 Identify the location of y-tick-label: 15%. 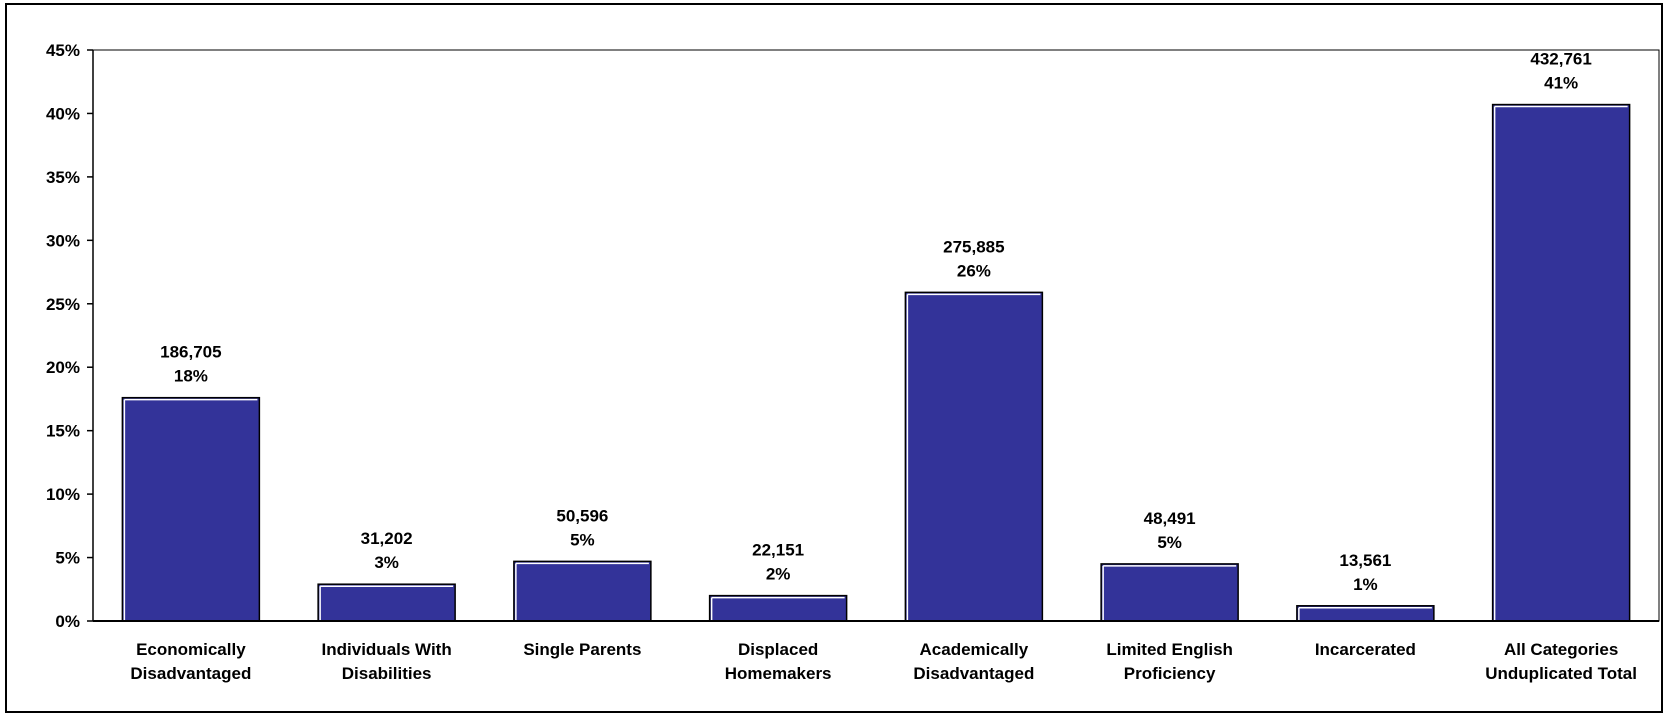
(63, 431).